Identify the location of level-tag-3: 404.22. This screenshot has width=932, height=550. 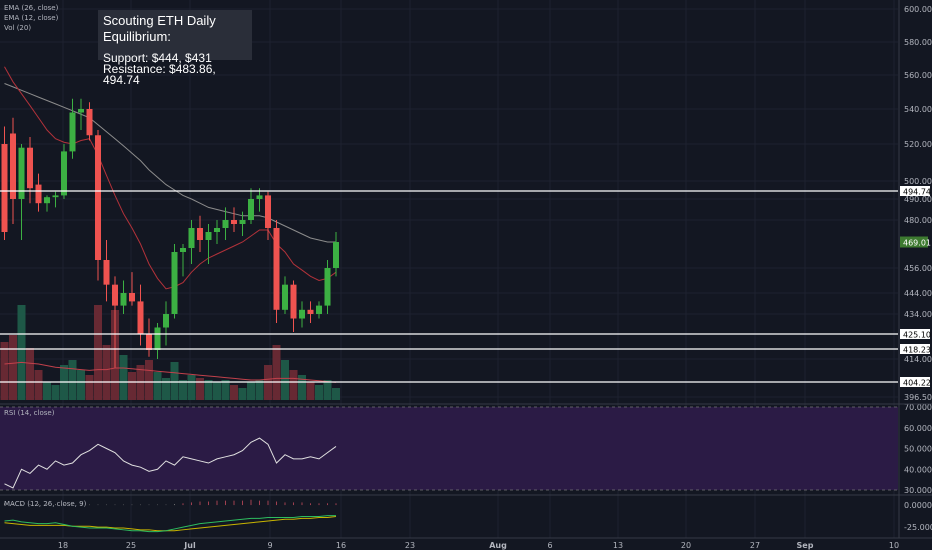
(917, 383).